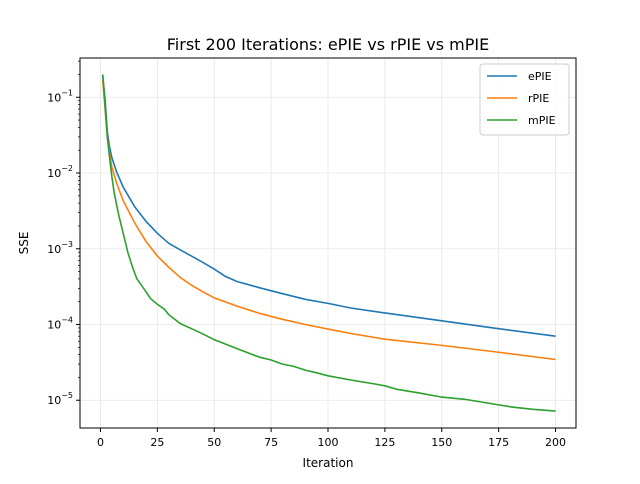  Describe the element at coordinates (555, 442) in the screenshot. I see `x-tick-label: 200` at that location.